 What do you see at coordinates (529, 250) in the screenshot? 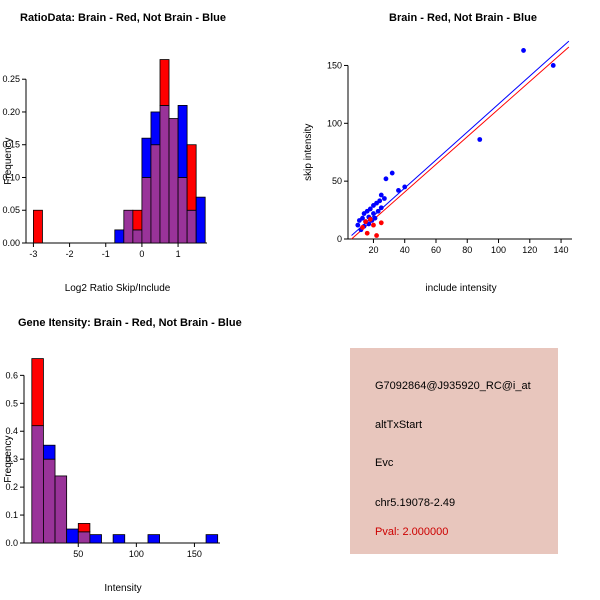
I see `svg-text: 120` at bounding box center [529, 250].